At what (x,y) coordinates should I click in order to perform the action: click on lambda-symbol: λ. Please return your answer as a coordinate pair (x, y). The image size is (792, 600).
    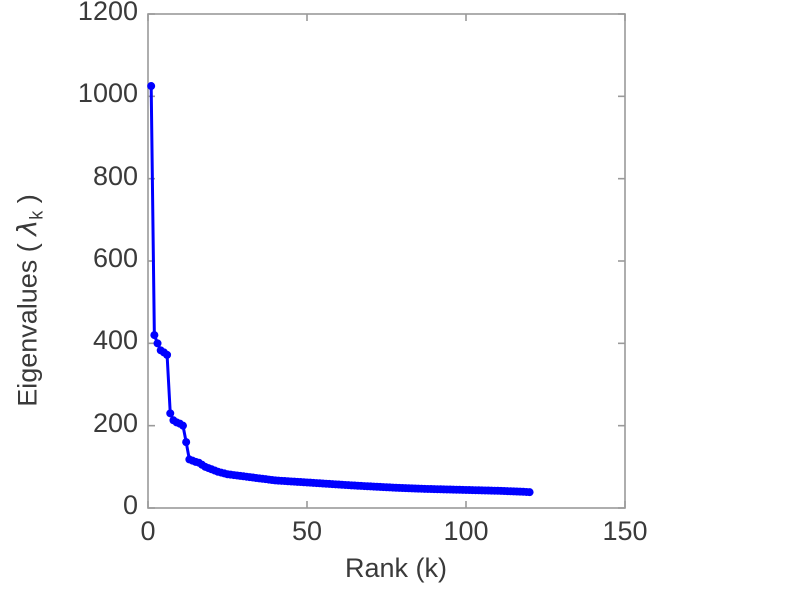
    Looking at the image, I should click on (28, 227).